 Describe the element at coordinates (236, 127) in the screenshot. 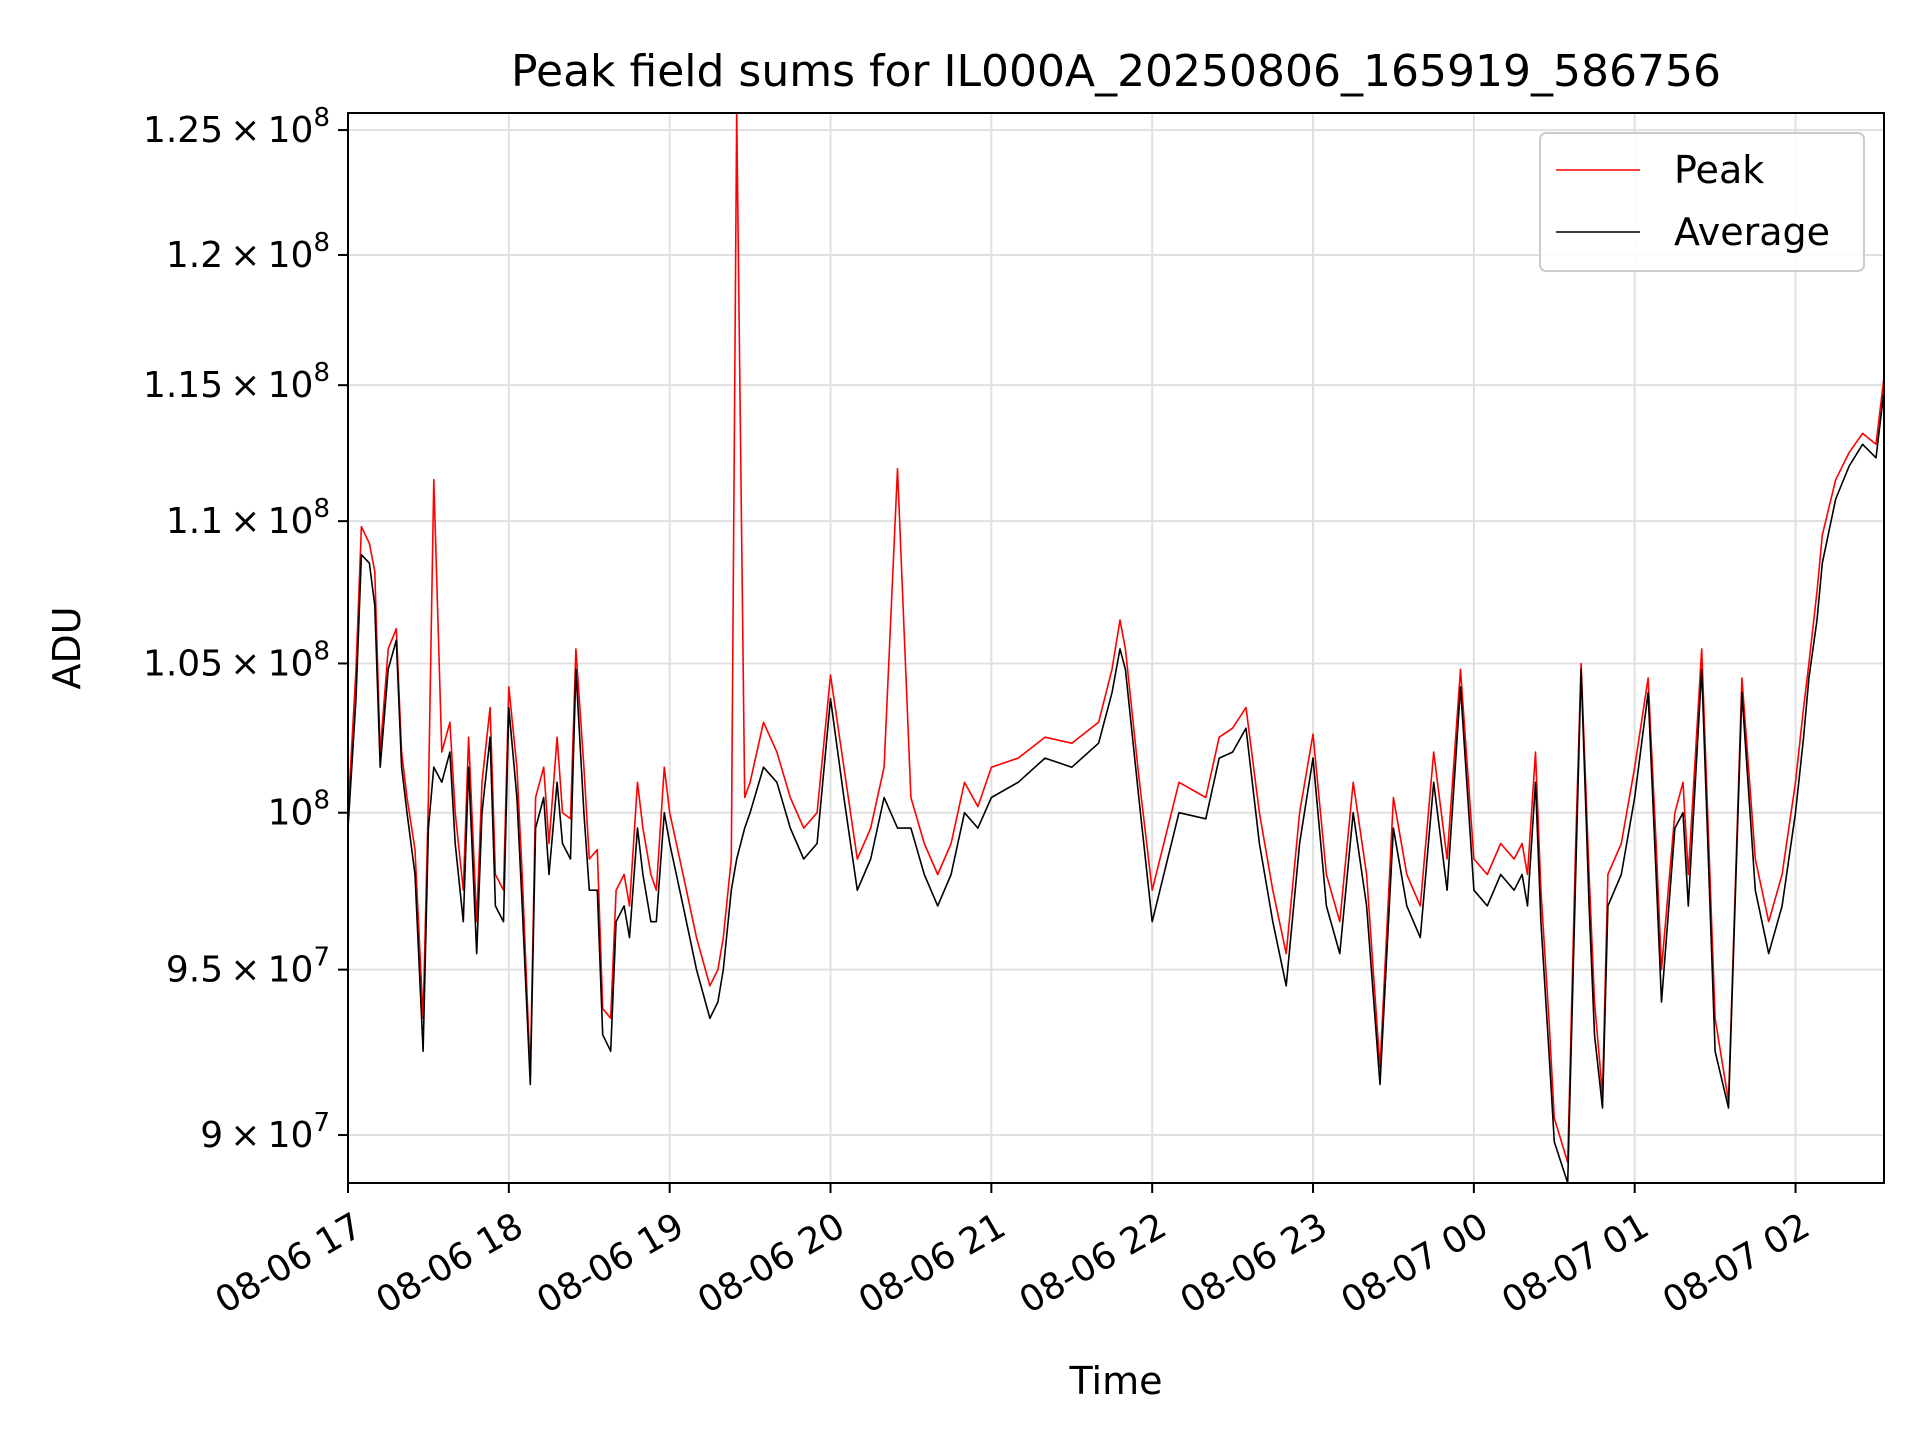

I see `y-tick-label: 1.25 × 108` at that location.